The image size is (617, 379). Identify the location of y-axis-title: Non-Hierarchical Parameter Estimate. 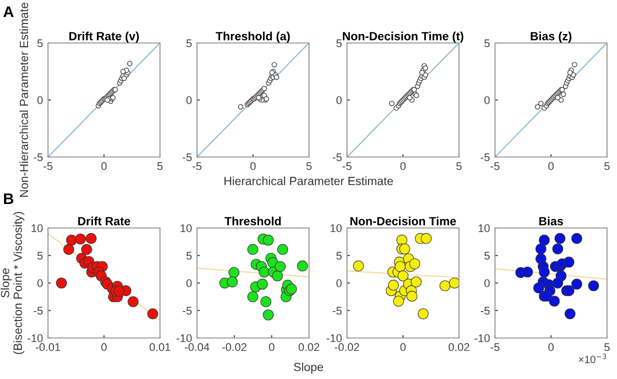
(23, 99).